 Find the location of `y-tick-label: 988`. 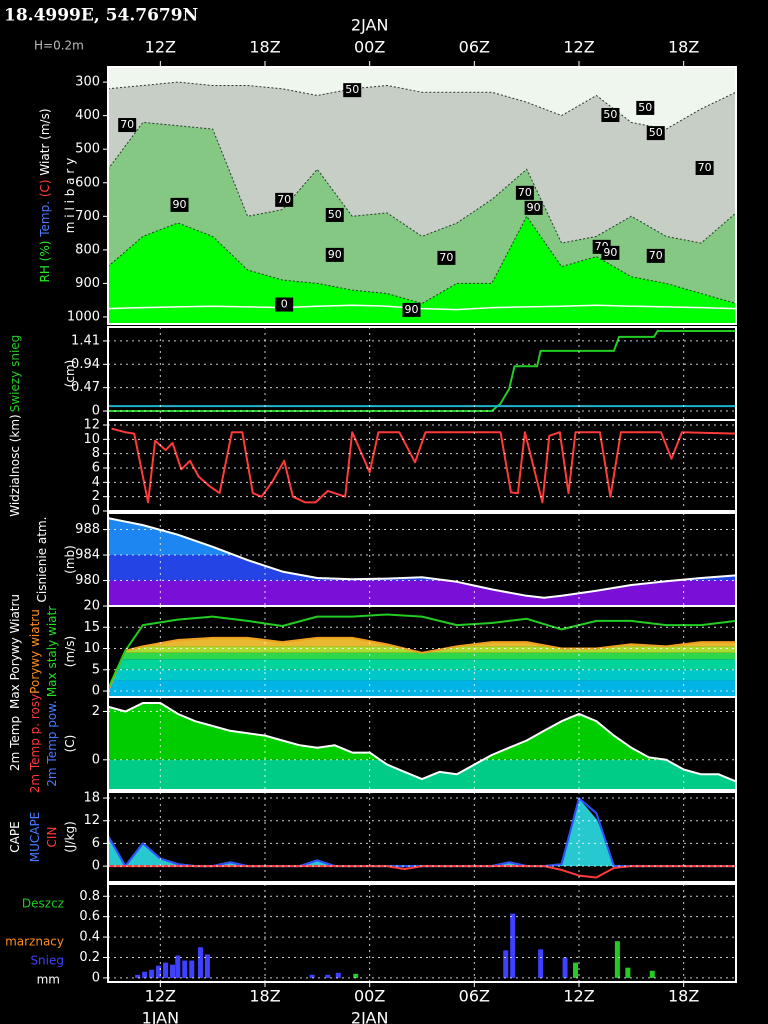

y-tick-label: 988 is located at coordinates (87, 529).